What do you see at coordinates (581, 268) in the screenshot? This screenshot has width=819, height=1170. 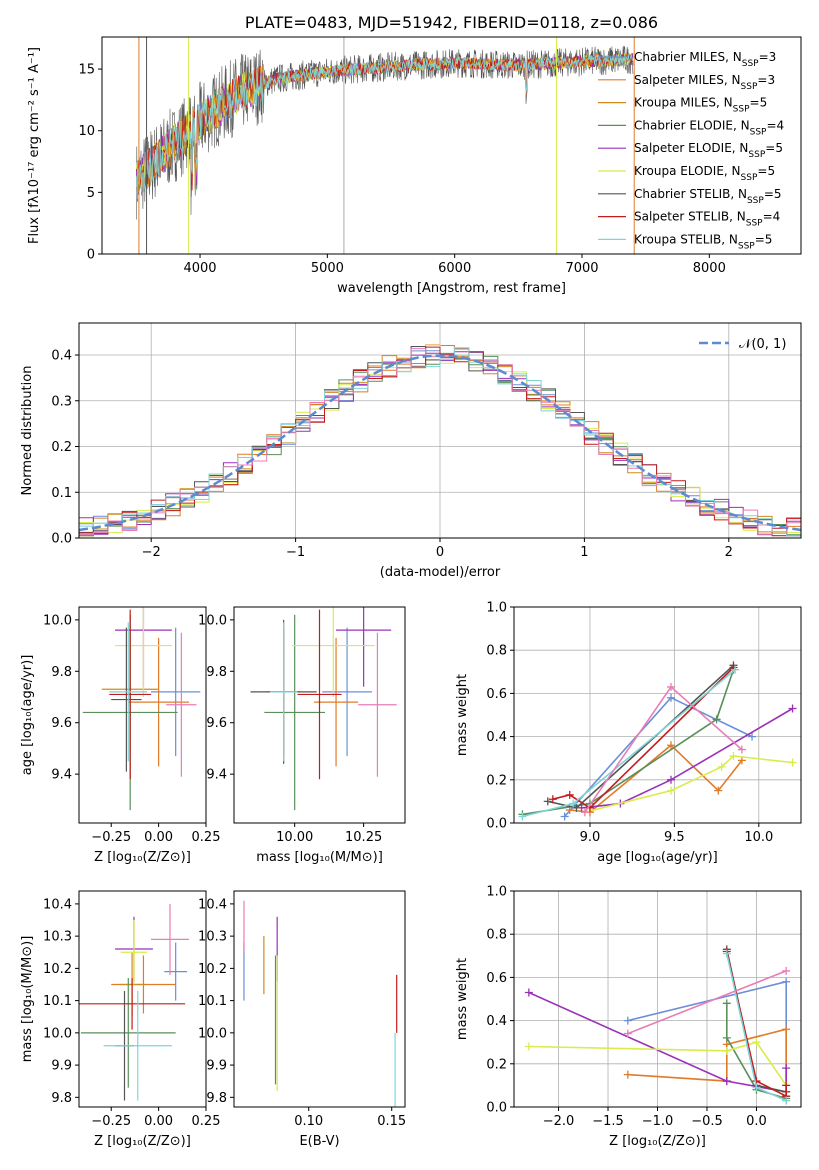 I see `x-tick-label: 7000` at bounding box center [581, 268].